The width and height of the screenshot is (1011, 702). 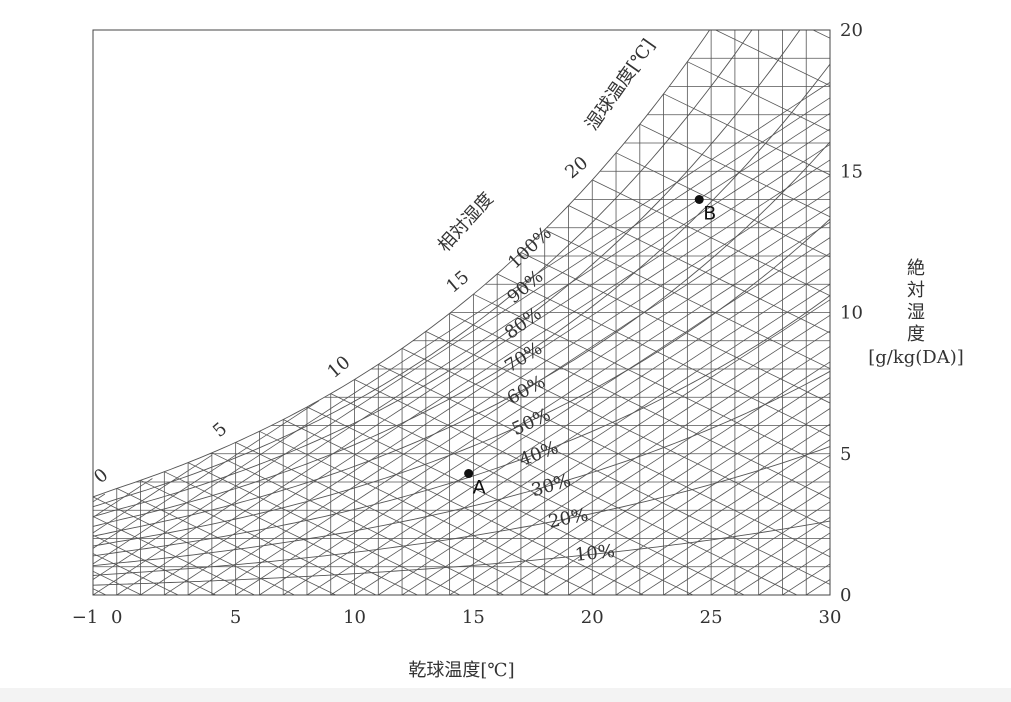 What do you see at coordinates (916, 290) in the screenshot?
I see `y-axis-label-char: 対` at bounding box center [916, 290].